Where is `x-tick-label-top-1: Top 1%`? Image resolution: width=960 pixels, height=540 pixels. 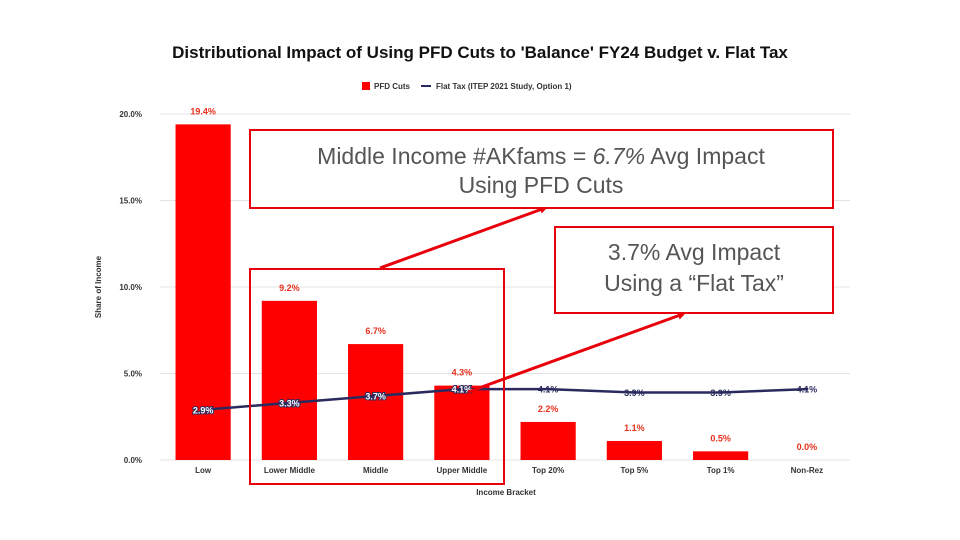
x-tick-label-top-1: Top 1% is located at coordinates (721, 470).